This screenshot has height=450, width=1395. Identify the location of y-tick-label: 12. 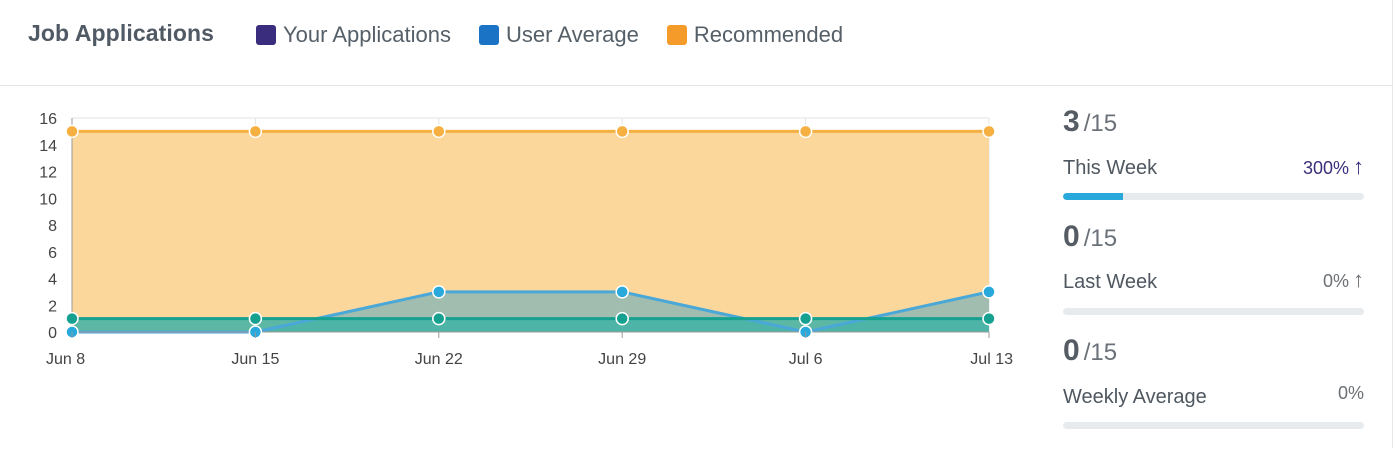
(48, 173).